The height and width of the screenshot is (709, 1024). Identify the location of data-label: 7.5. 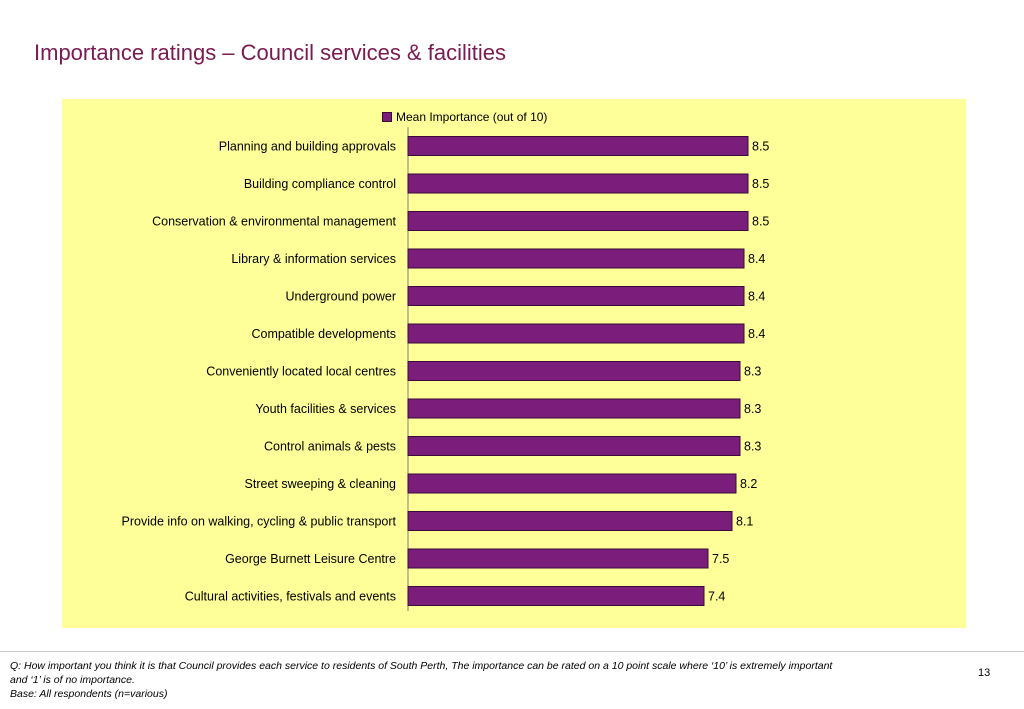
(720, 559).